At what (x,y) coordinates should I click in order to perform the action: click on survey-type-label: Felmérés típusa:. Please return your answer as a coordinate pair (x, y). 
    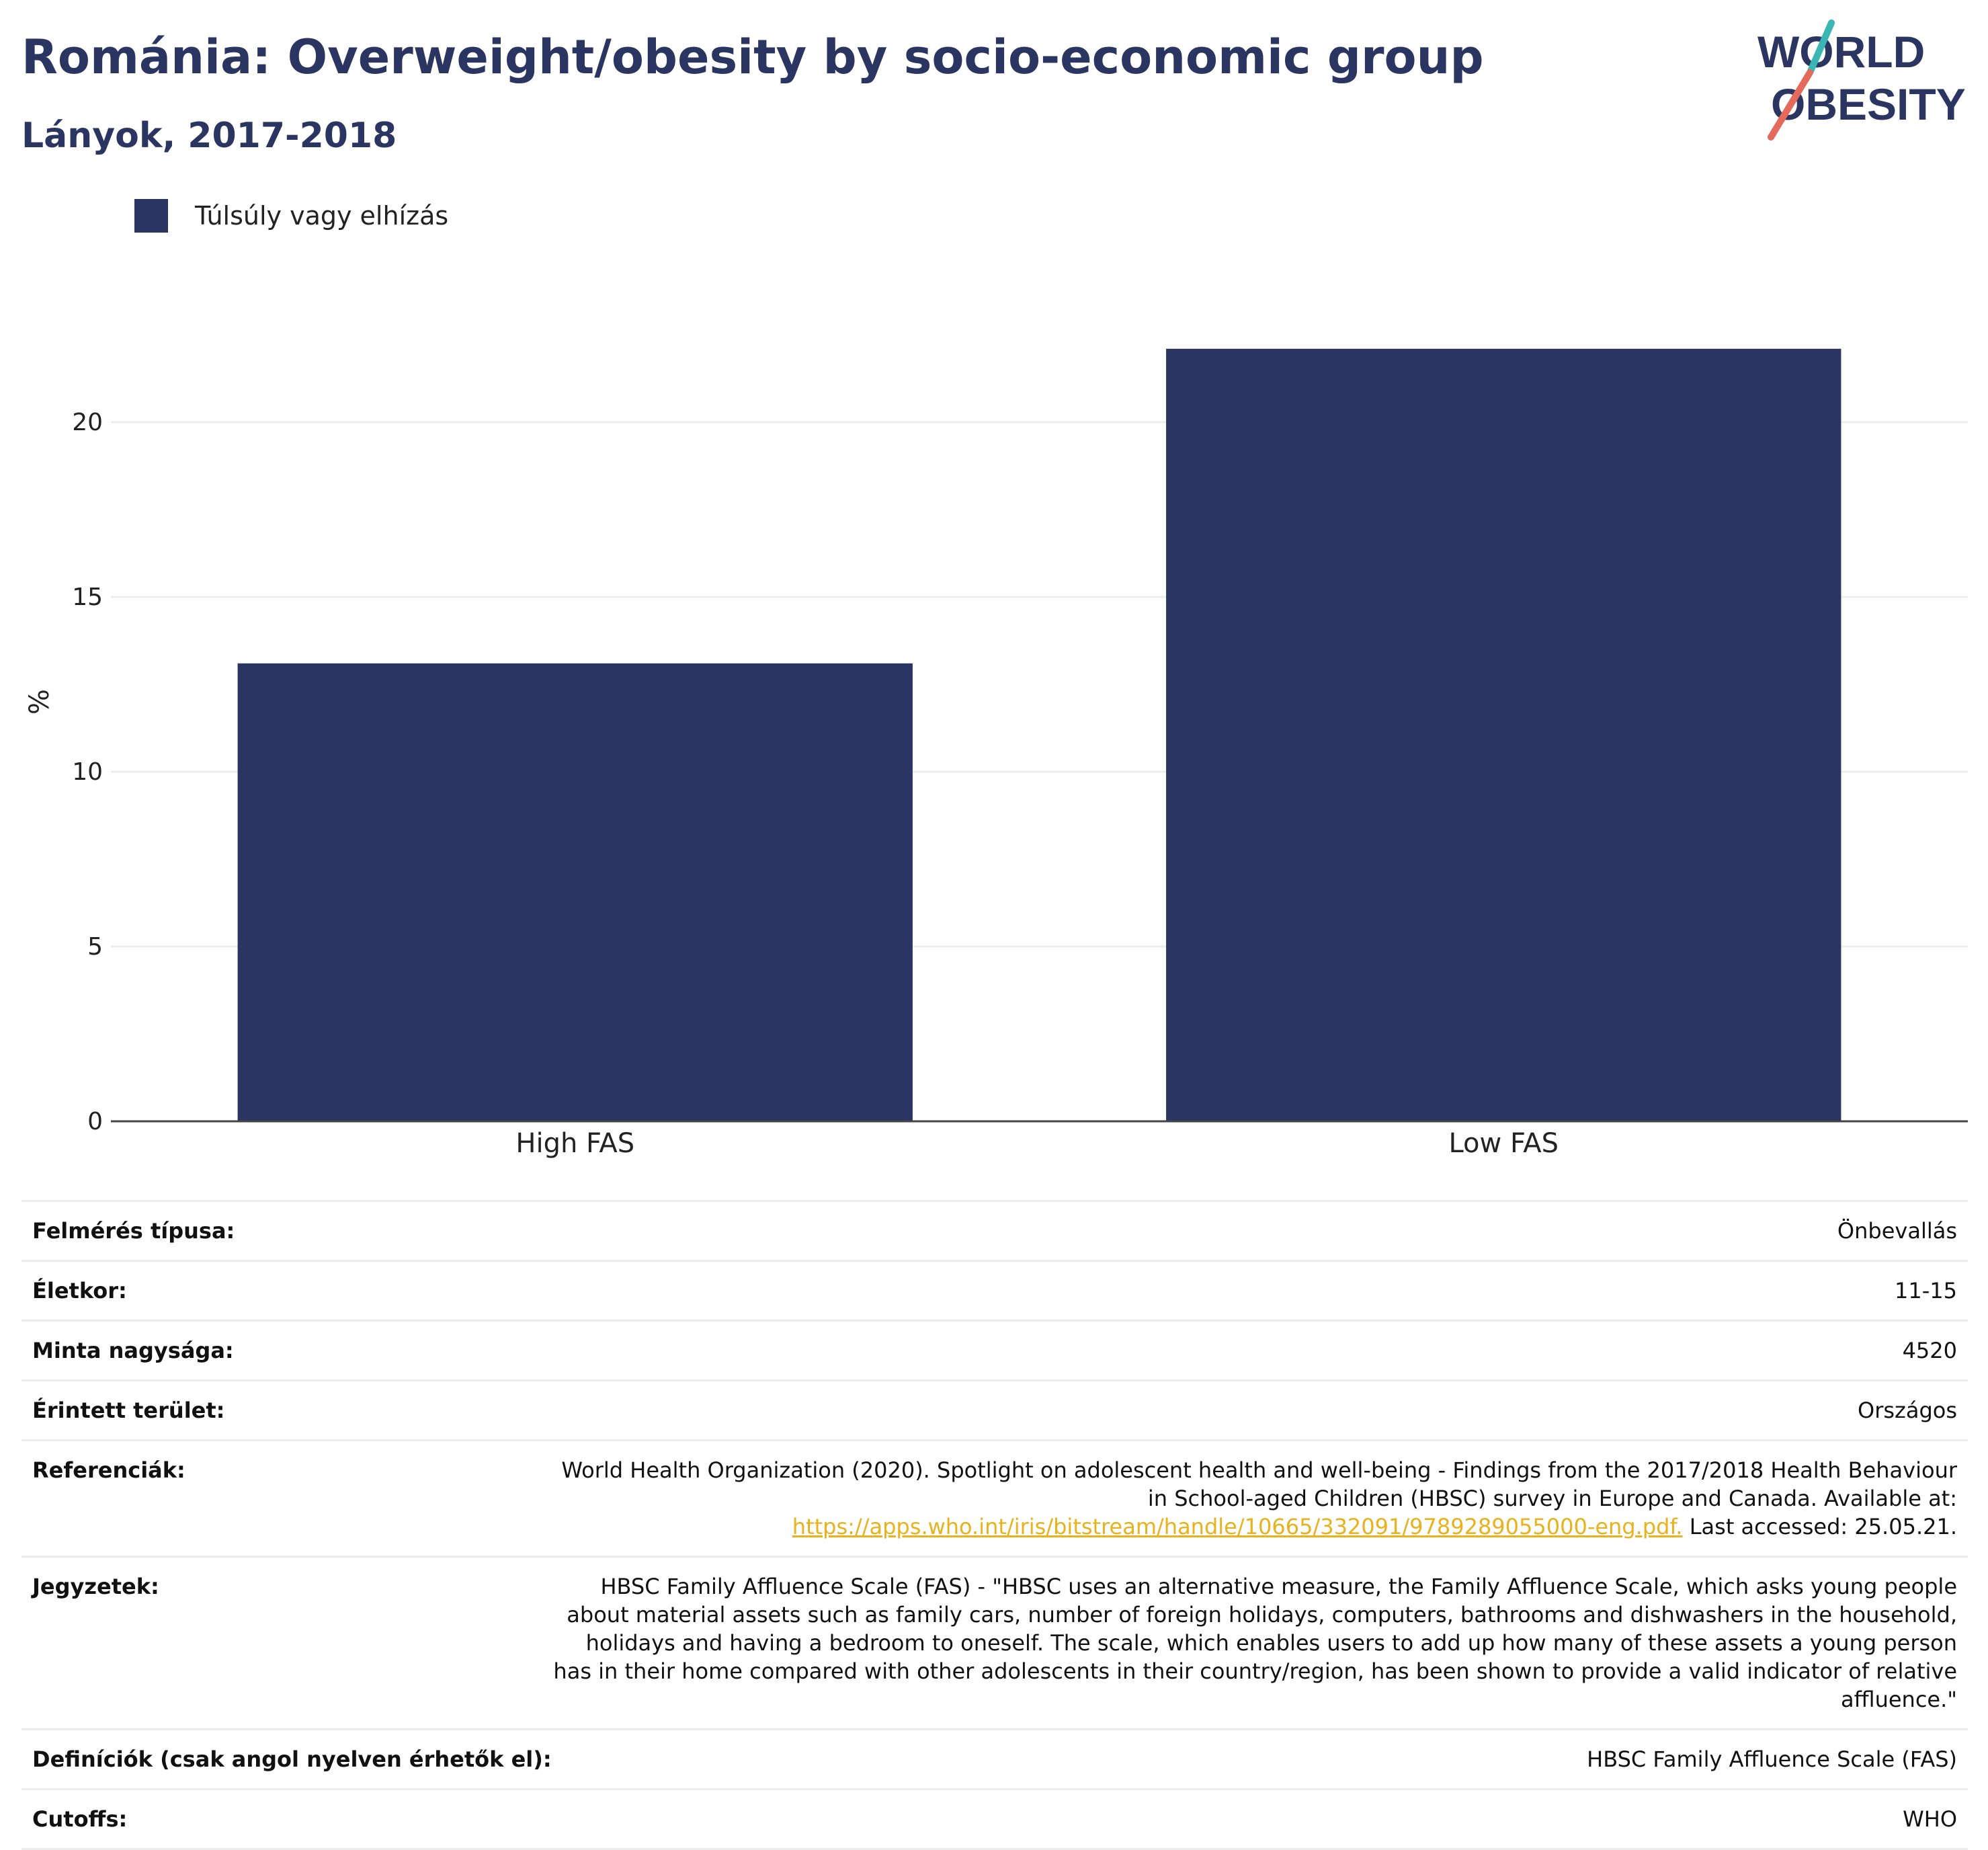
    Looking at the image, I should click on (133, 1231).